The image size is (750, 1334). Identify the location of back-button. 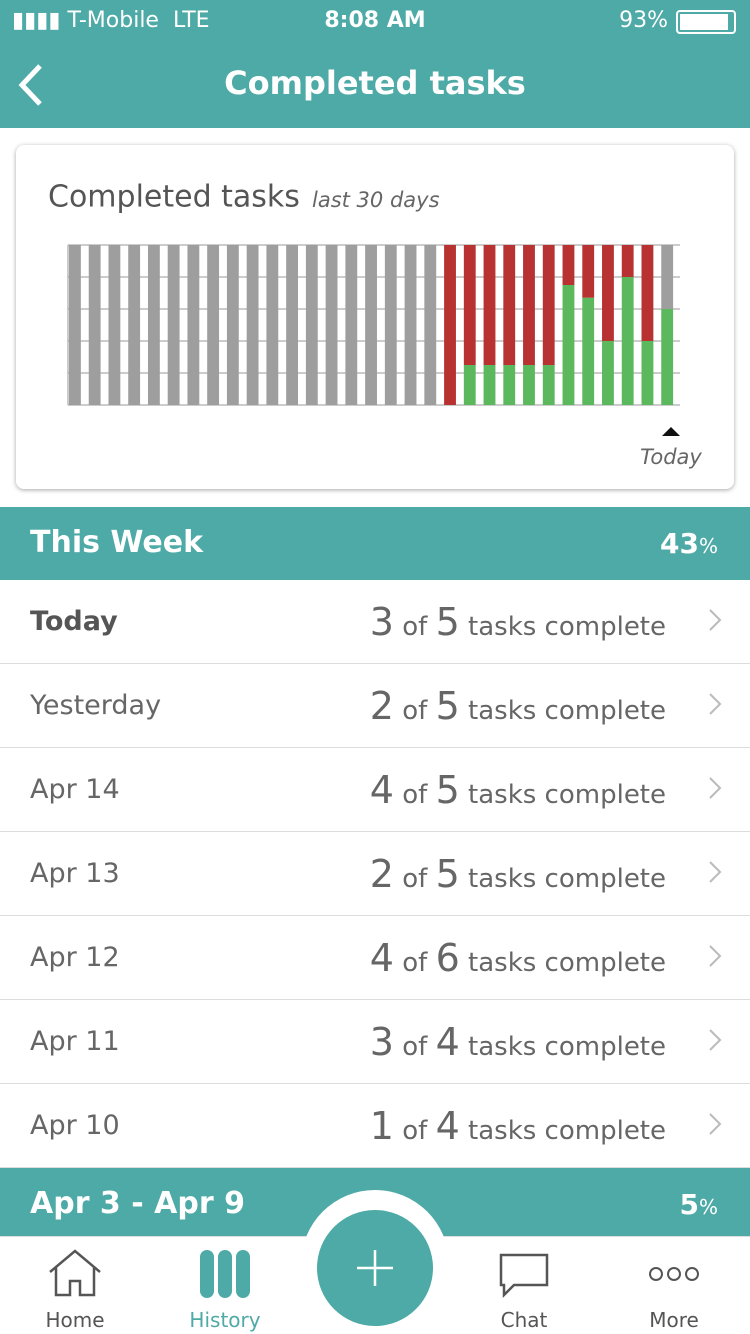
(31, 85).